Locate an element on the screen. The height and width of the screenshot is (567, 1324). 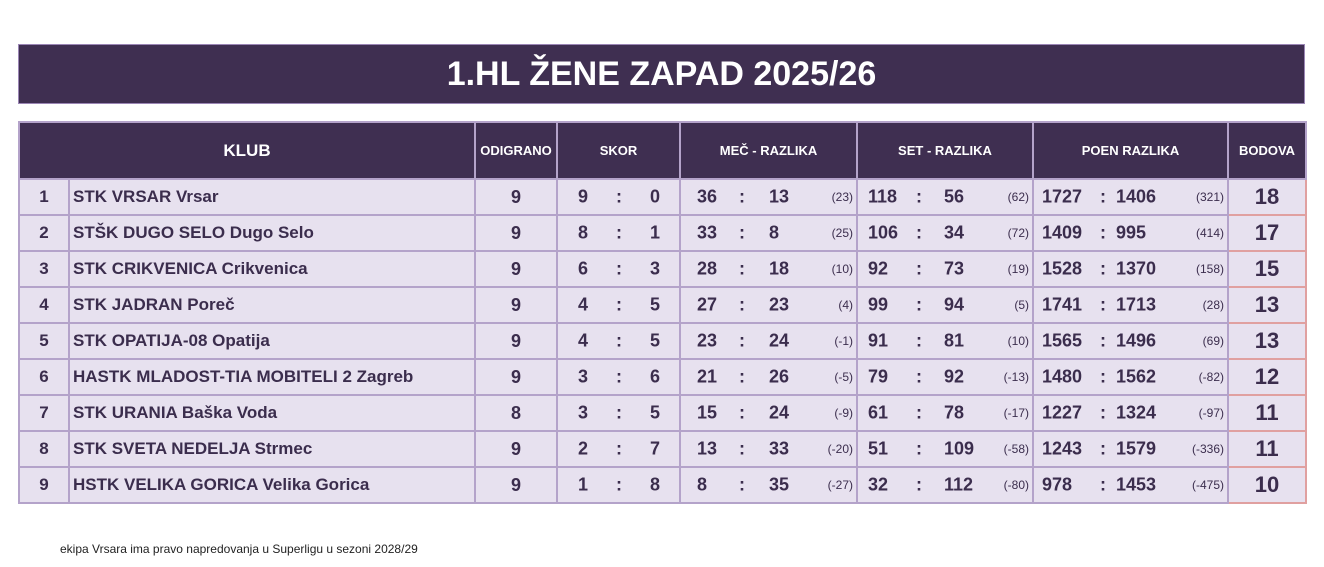
poen-cell: 978 : 1453 (-475) is located at coordinates (1130, 485).